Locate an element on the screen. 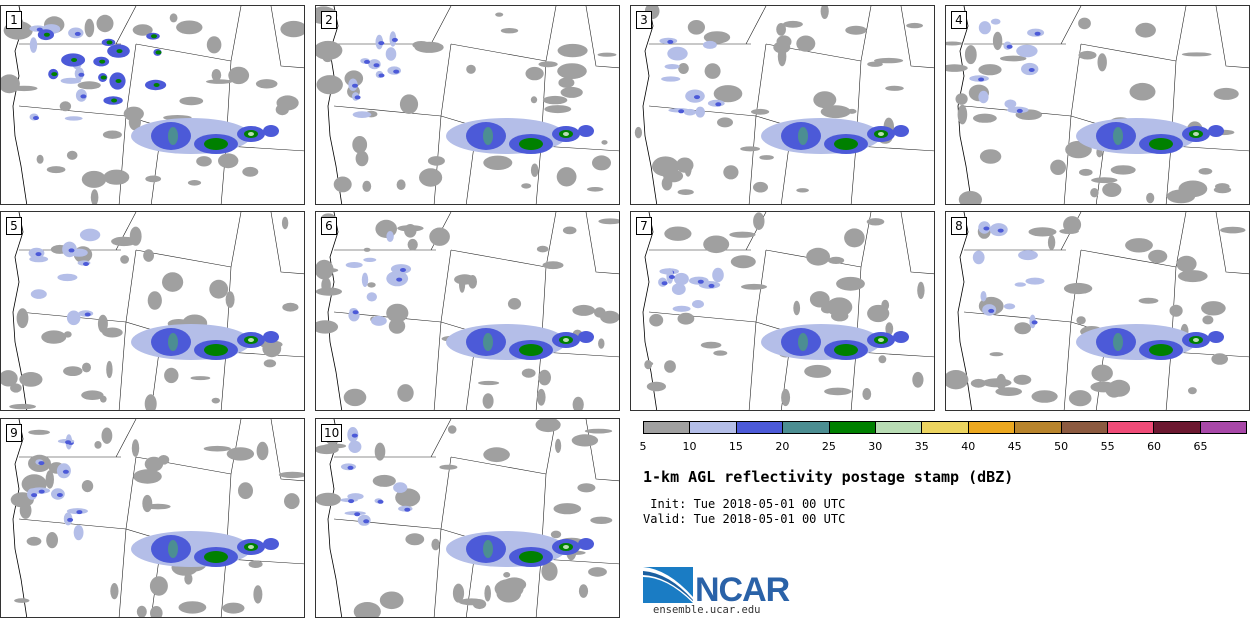 Image resolution: width=1260 pixels, height=619 pixels. ensemble-member-panel: 1 is located at coordinates (152, 105).